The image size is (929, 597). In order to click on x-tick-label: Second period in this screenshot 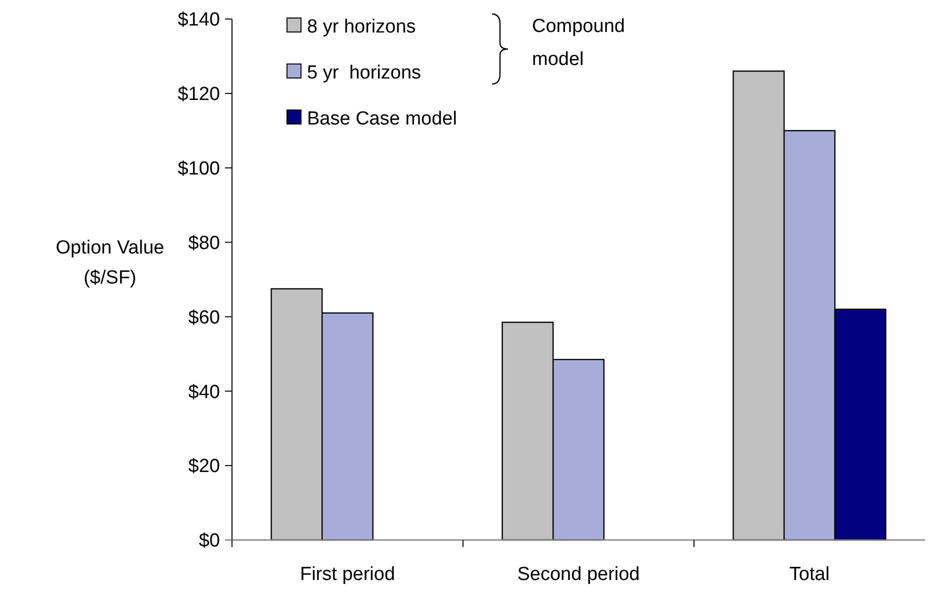, I will do `click(578, 574)`.